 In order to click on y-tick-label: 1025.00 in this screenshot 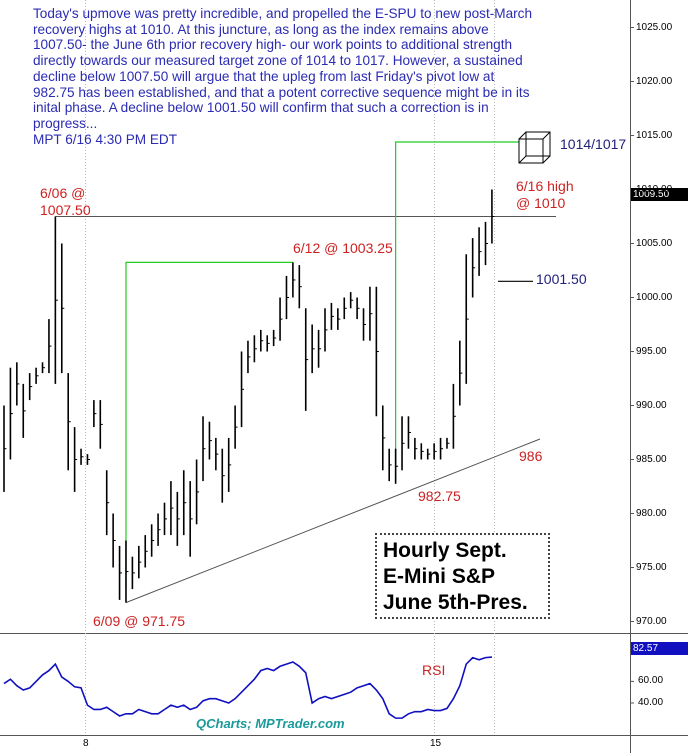, I will do `click(654, 27)`.